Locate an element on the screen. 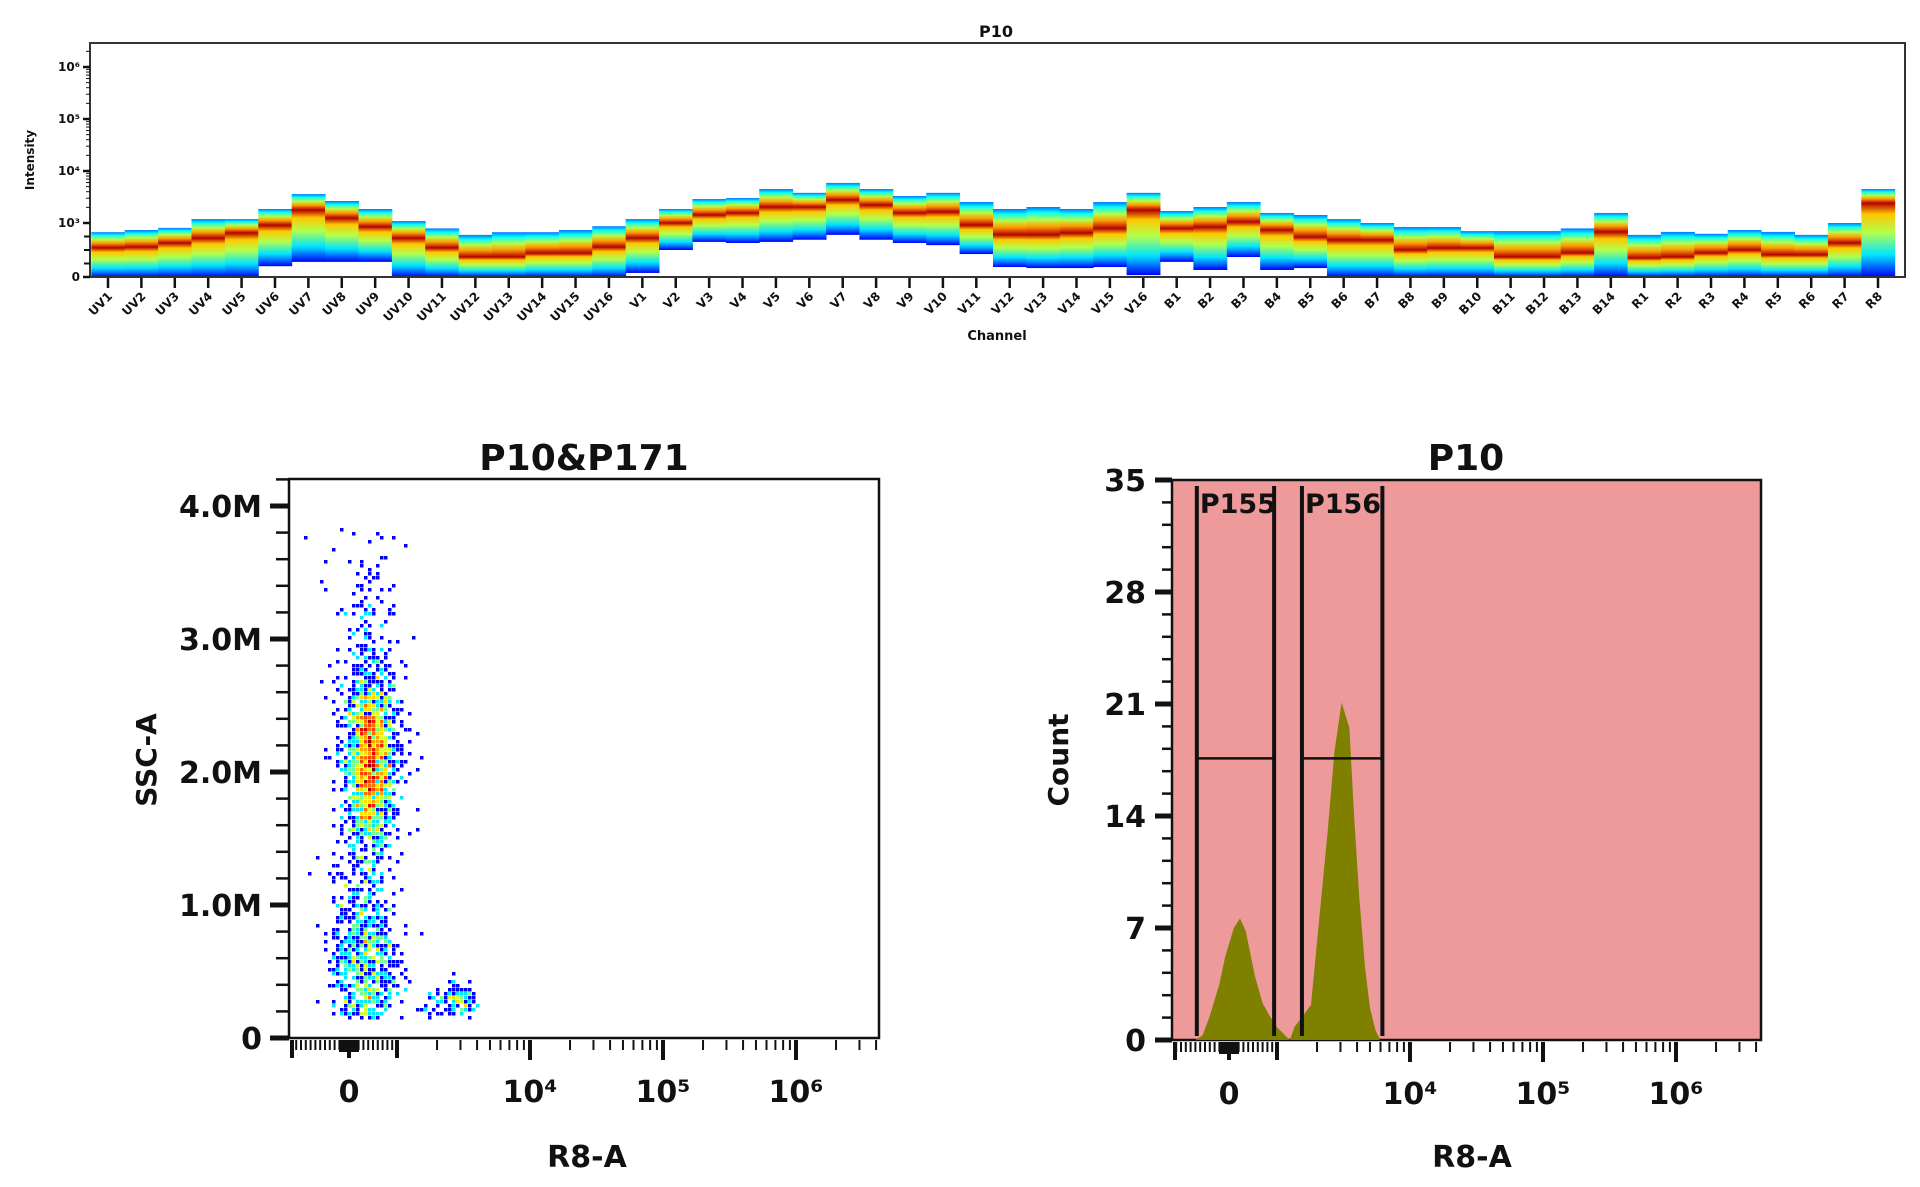  spectrum-x-tick-label: V4 is located at coordinates (738, 300).